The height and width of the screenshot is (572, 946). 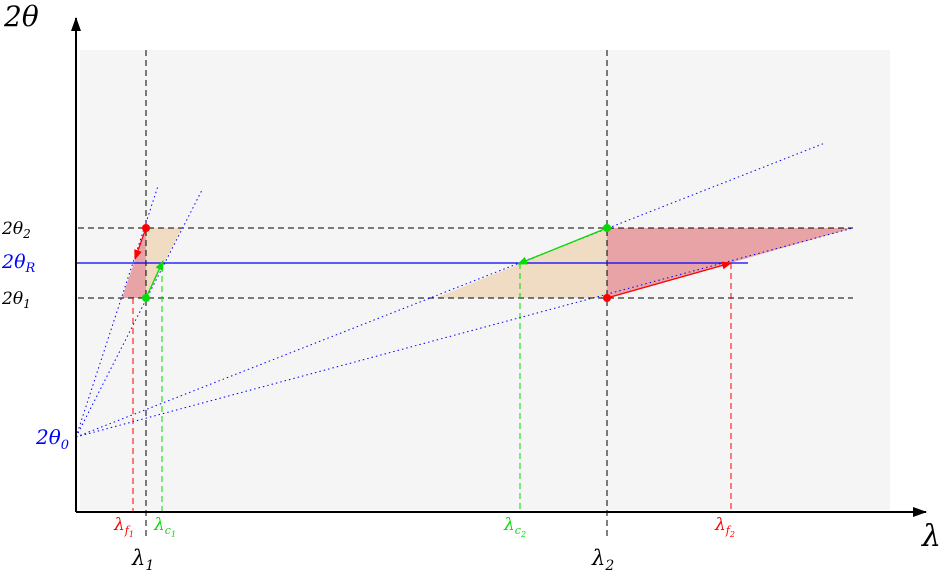 What do you see at coordinates (602, 559) in the screenshot?
I see `label-lambda2: λ2` at bounding box center [602, 559].